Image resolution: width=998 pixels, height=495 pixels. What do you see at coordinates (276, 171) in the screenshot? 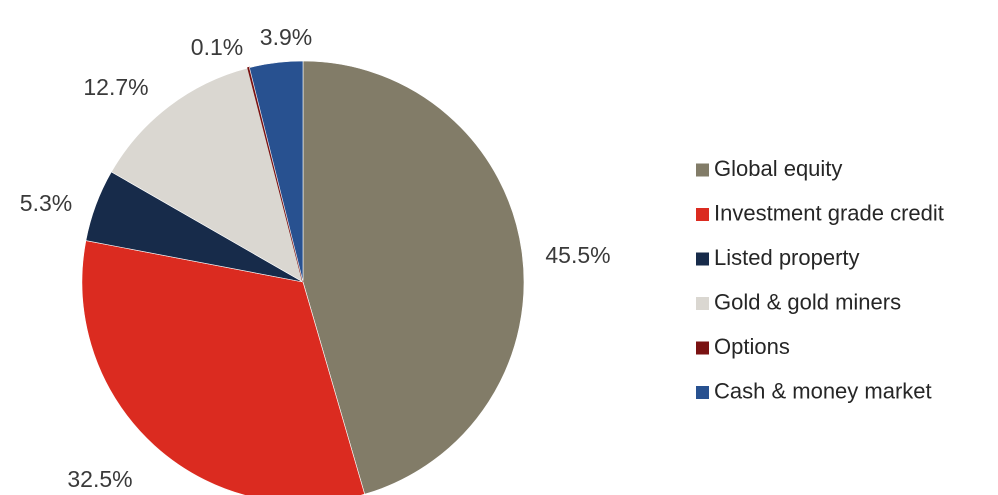
I see `pie-slice-cash-and-money-market` at bounding box center [276, 171].